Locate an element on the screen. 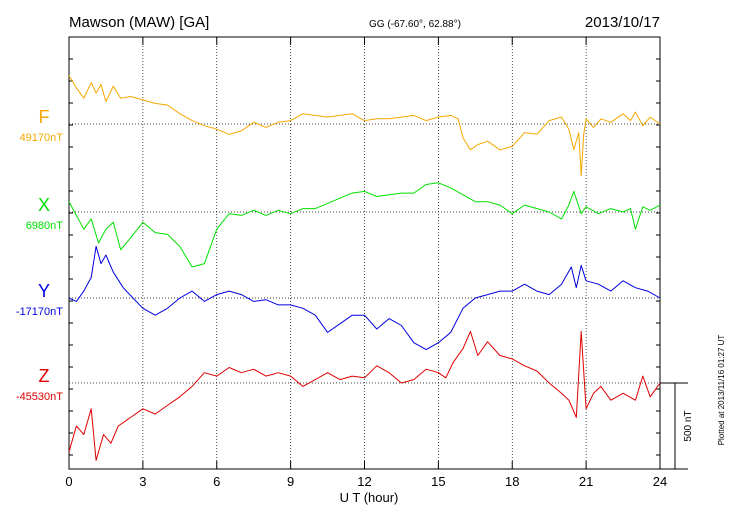 Image resolution: width=730 pixels, height=520 pixels. x-tick-label: 18 is located at coordinates (512, 481).